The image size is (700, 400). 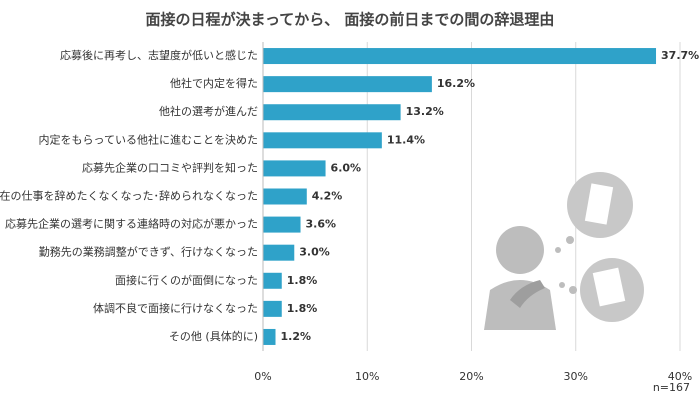 I want to click on y-tick-label: 内定をもらっている他社に進むことを決めた, so click(x=148, y=139).